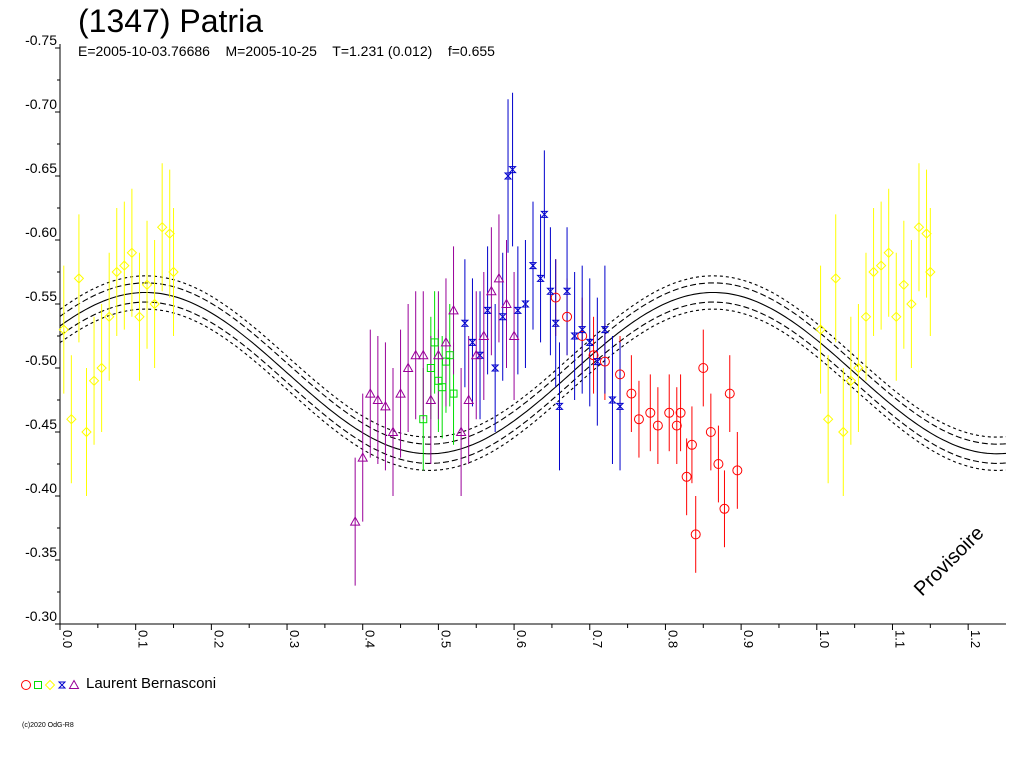  What do you see at coordinates (748, 639) in the screenshot?
I see `x-tick-label: 0.9` at bounding box center [748, 639].